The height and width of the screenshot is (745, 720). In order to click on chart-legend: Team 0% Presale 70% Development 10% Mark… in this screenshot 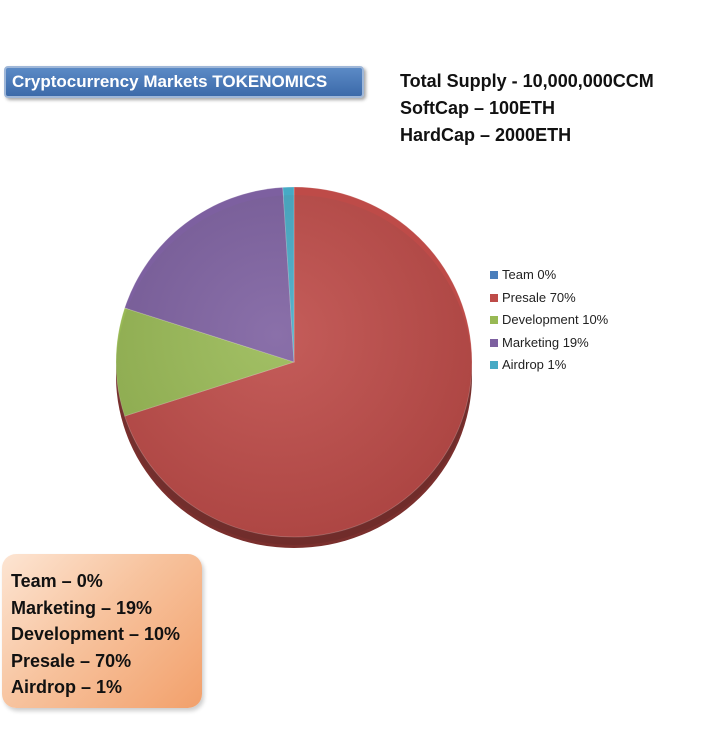, I will do `click(549, 320)`.